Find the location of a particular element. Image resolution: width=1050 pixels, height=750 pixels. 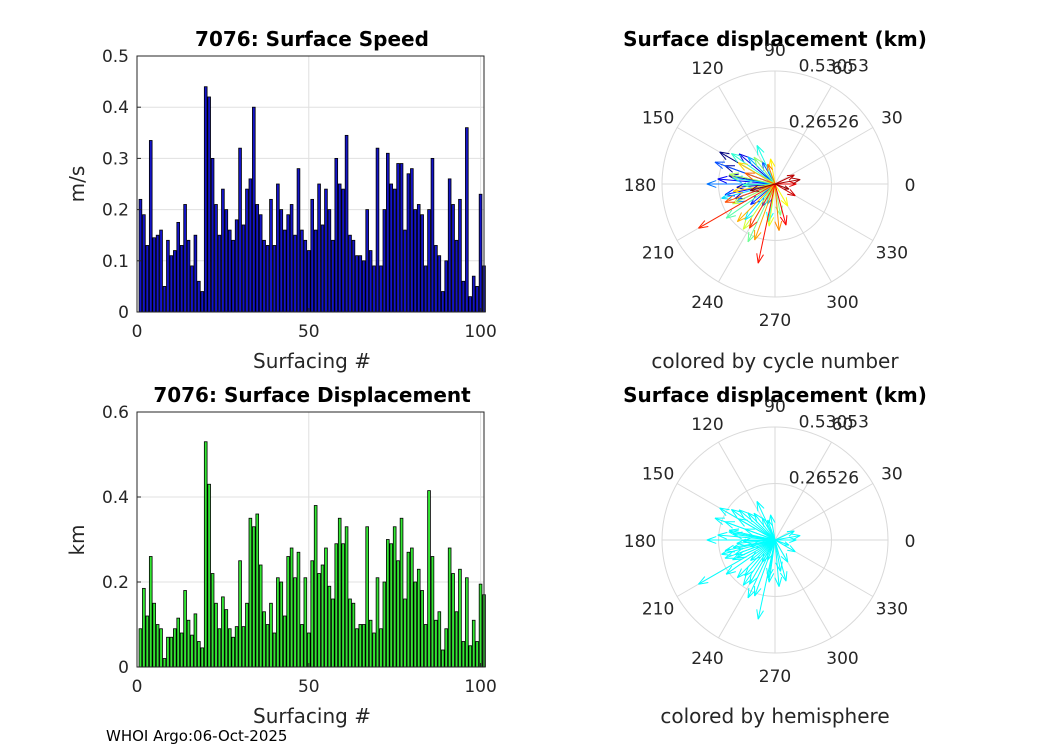

compass-cycle-annotation: colored by cycle number is located at coordinates (775, 361).